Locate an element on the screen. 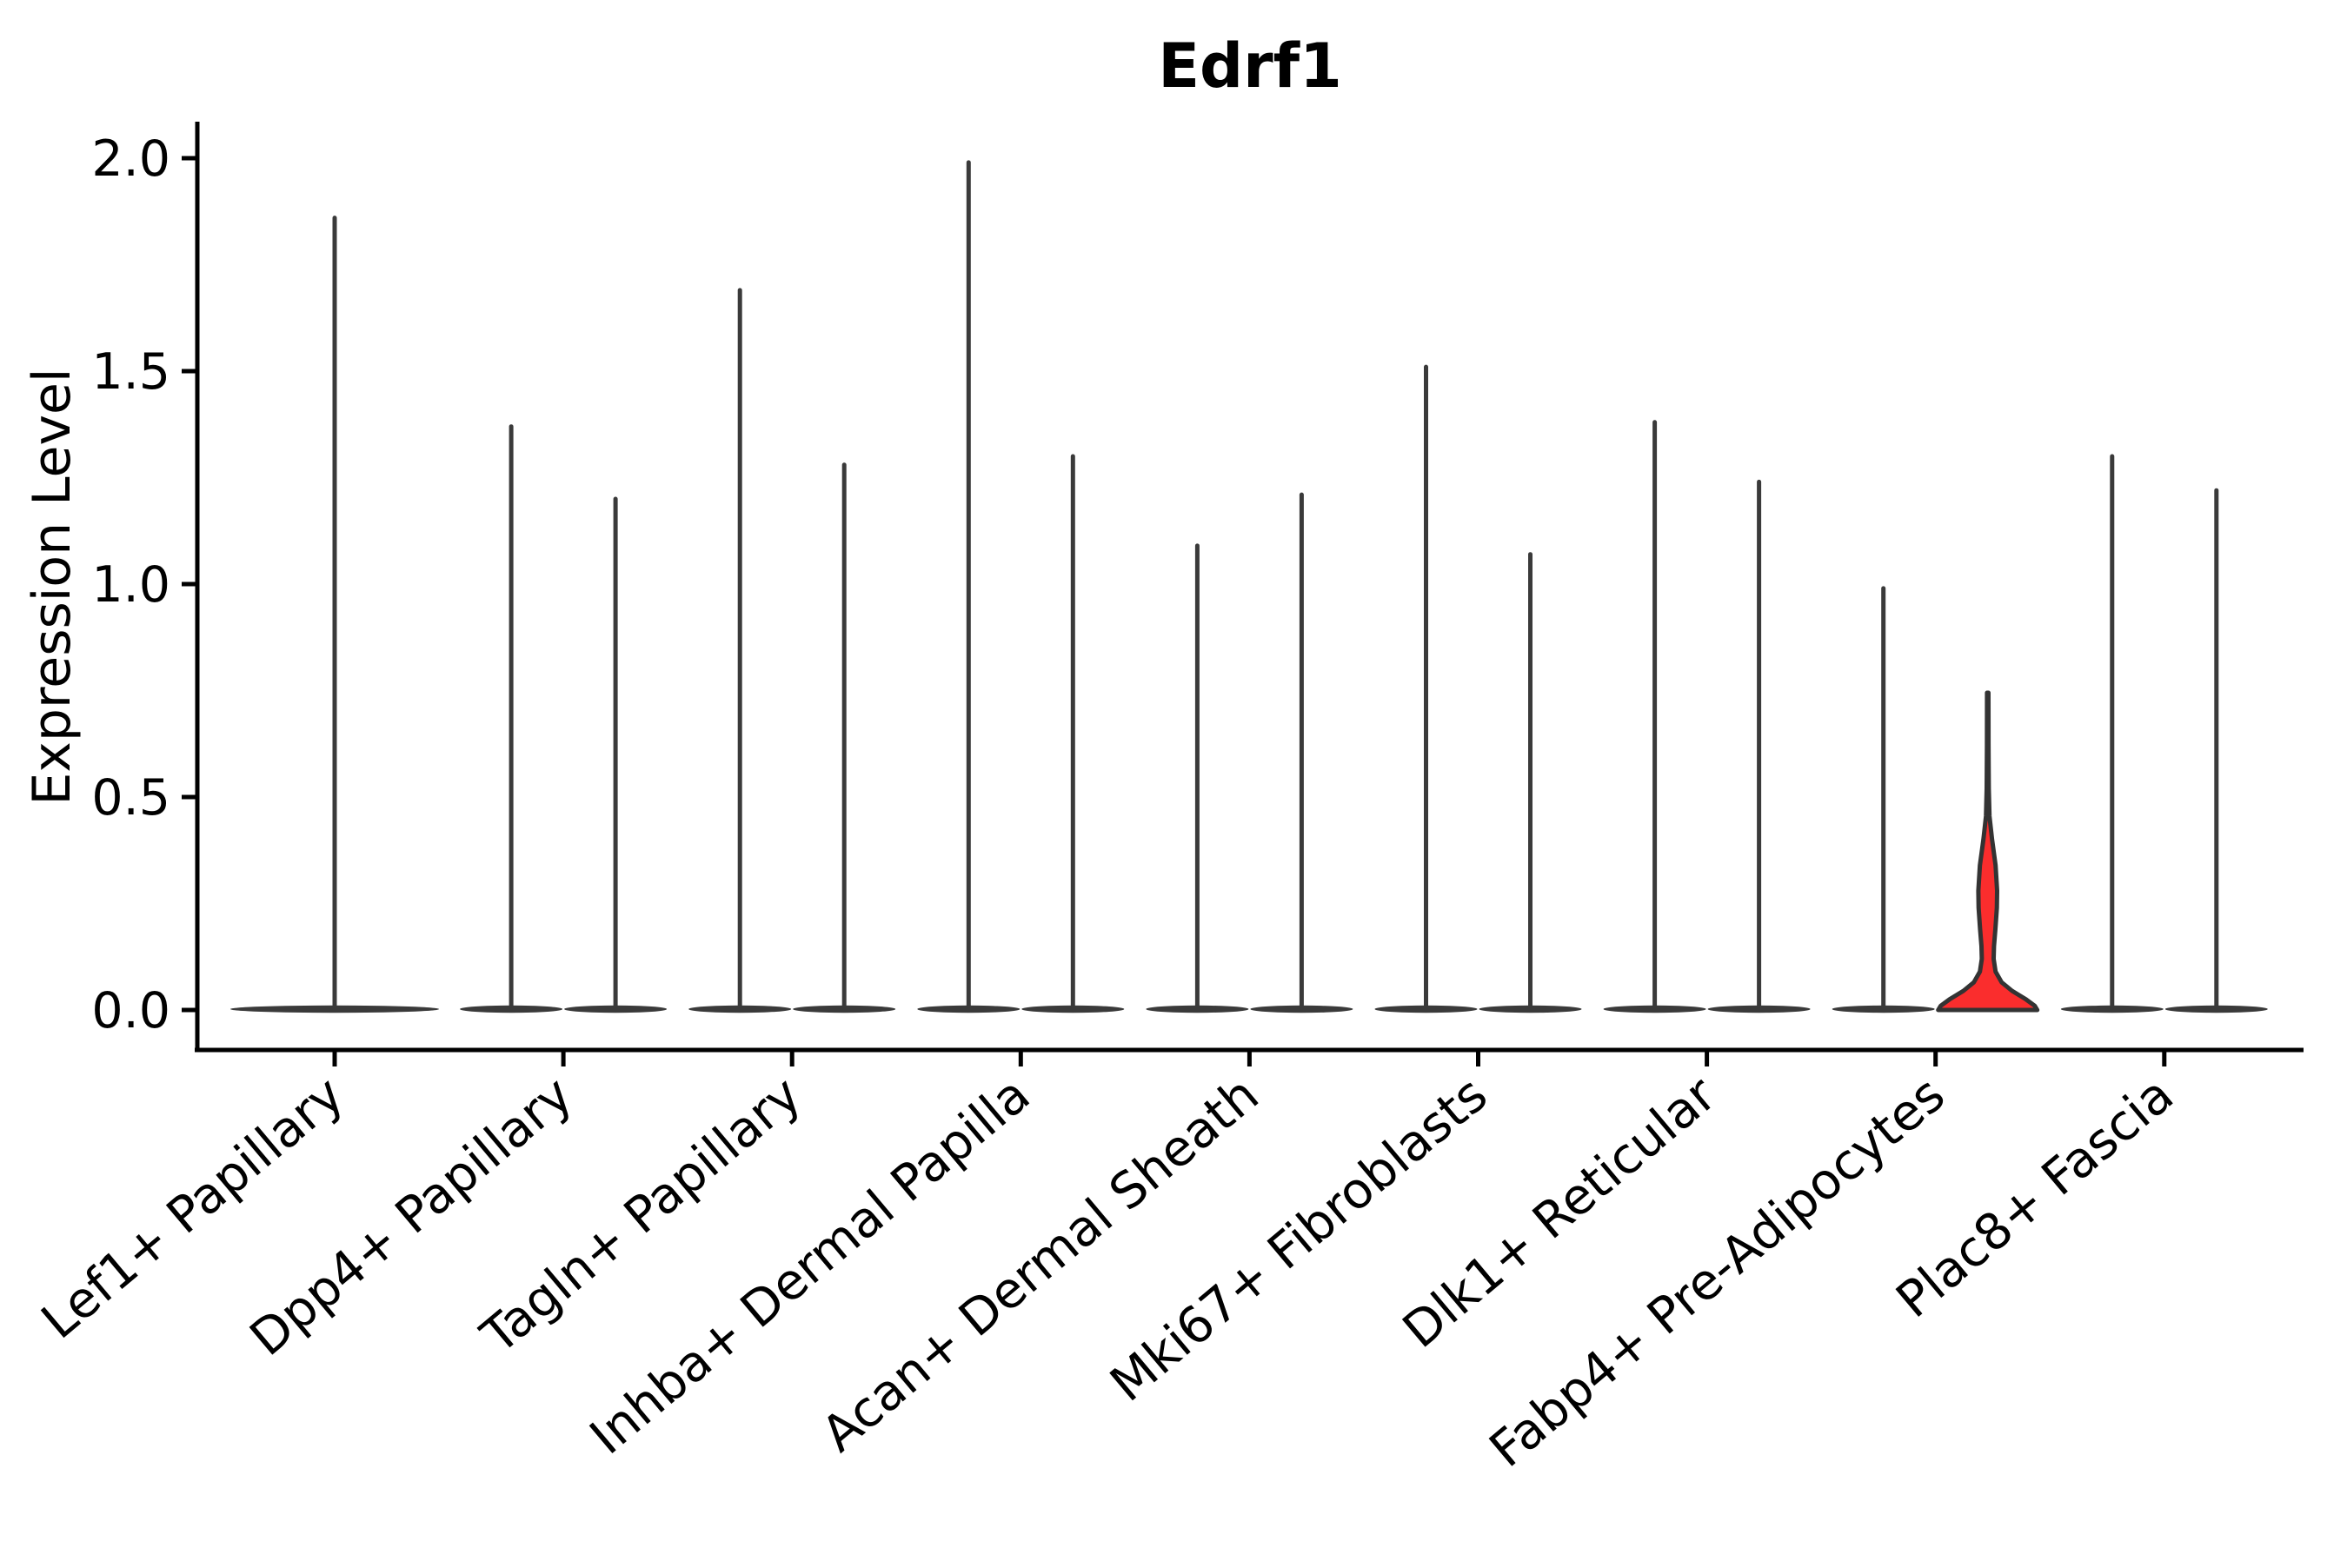 The width and height of the screenshot is (2347, 1568). y-tick-label: 0.0 is located at coordinates (130, 1011).